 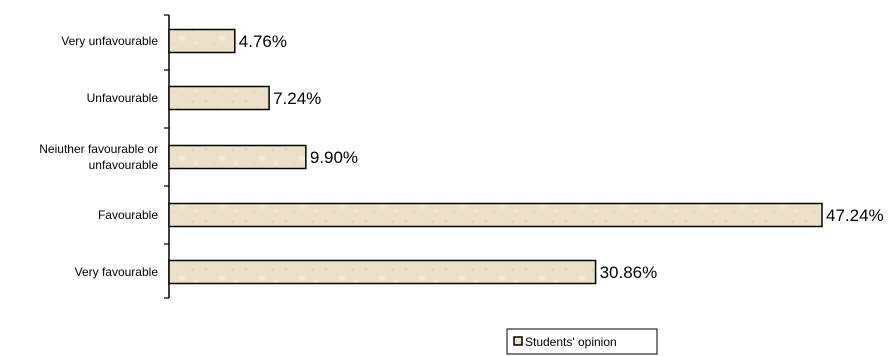 I want to click on legend: Students' opinion, so click(x=582, y=341).